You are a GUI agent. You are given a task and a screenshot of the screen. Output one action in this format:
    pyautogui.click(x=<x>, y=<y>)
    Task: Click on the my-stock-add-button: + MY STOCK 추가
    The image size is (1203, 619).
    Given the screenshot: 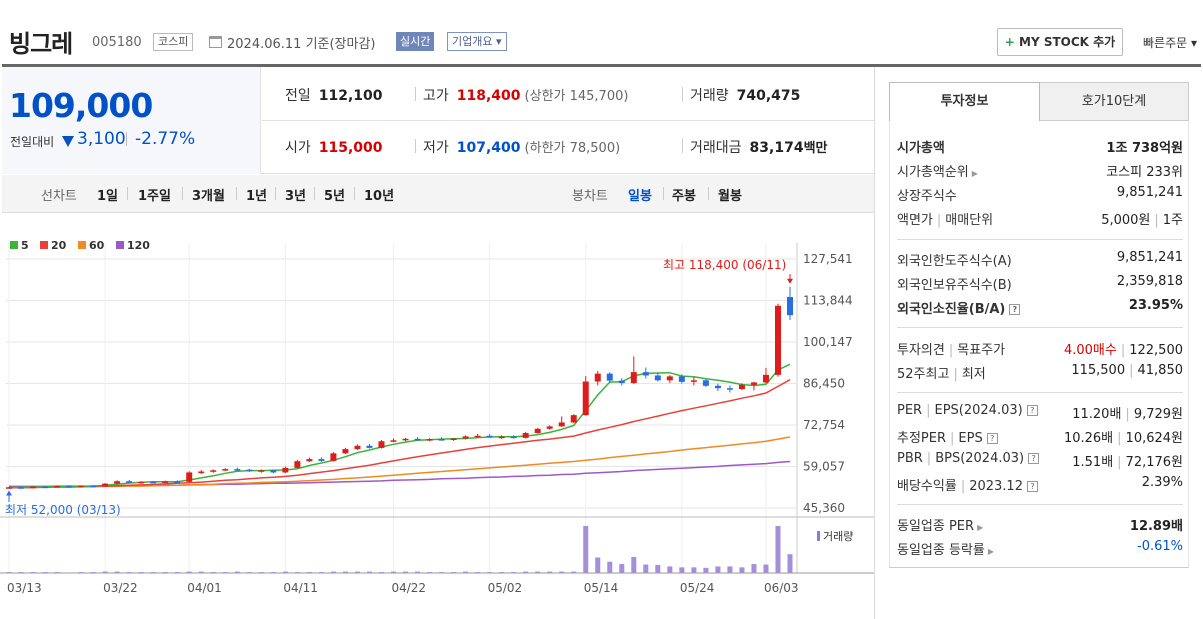 What is the action you would take?
    pyautogui.click(x=1060, y=42)
    